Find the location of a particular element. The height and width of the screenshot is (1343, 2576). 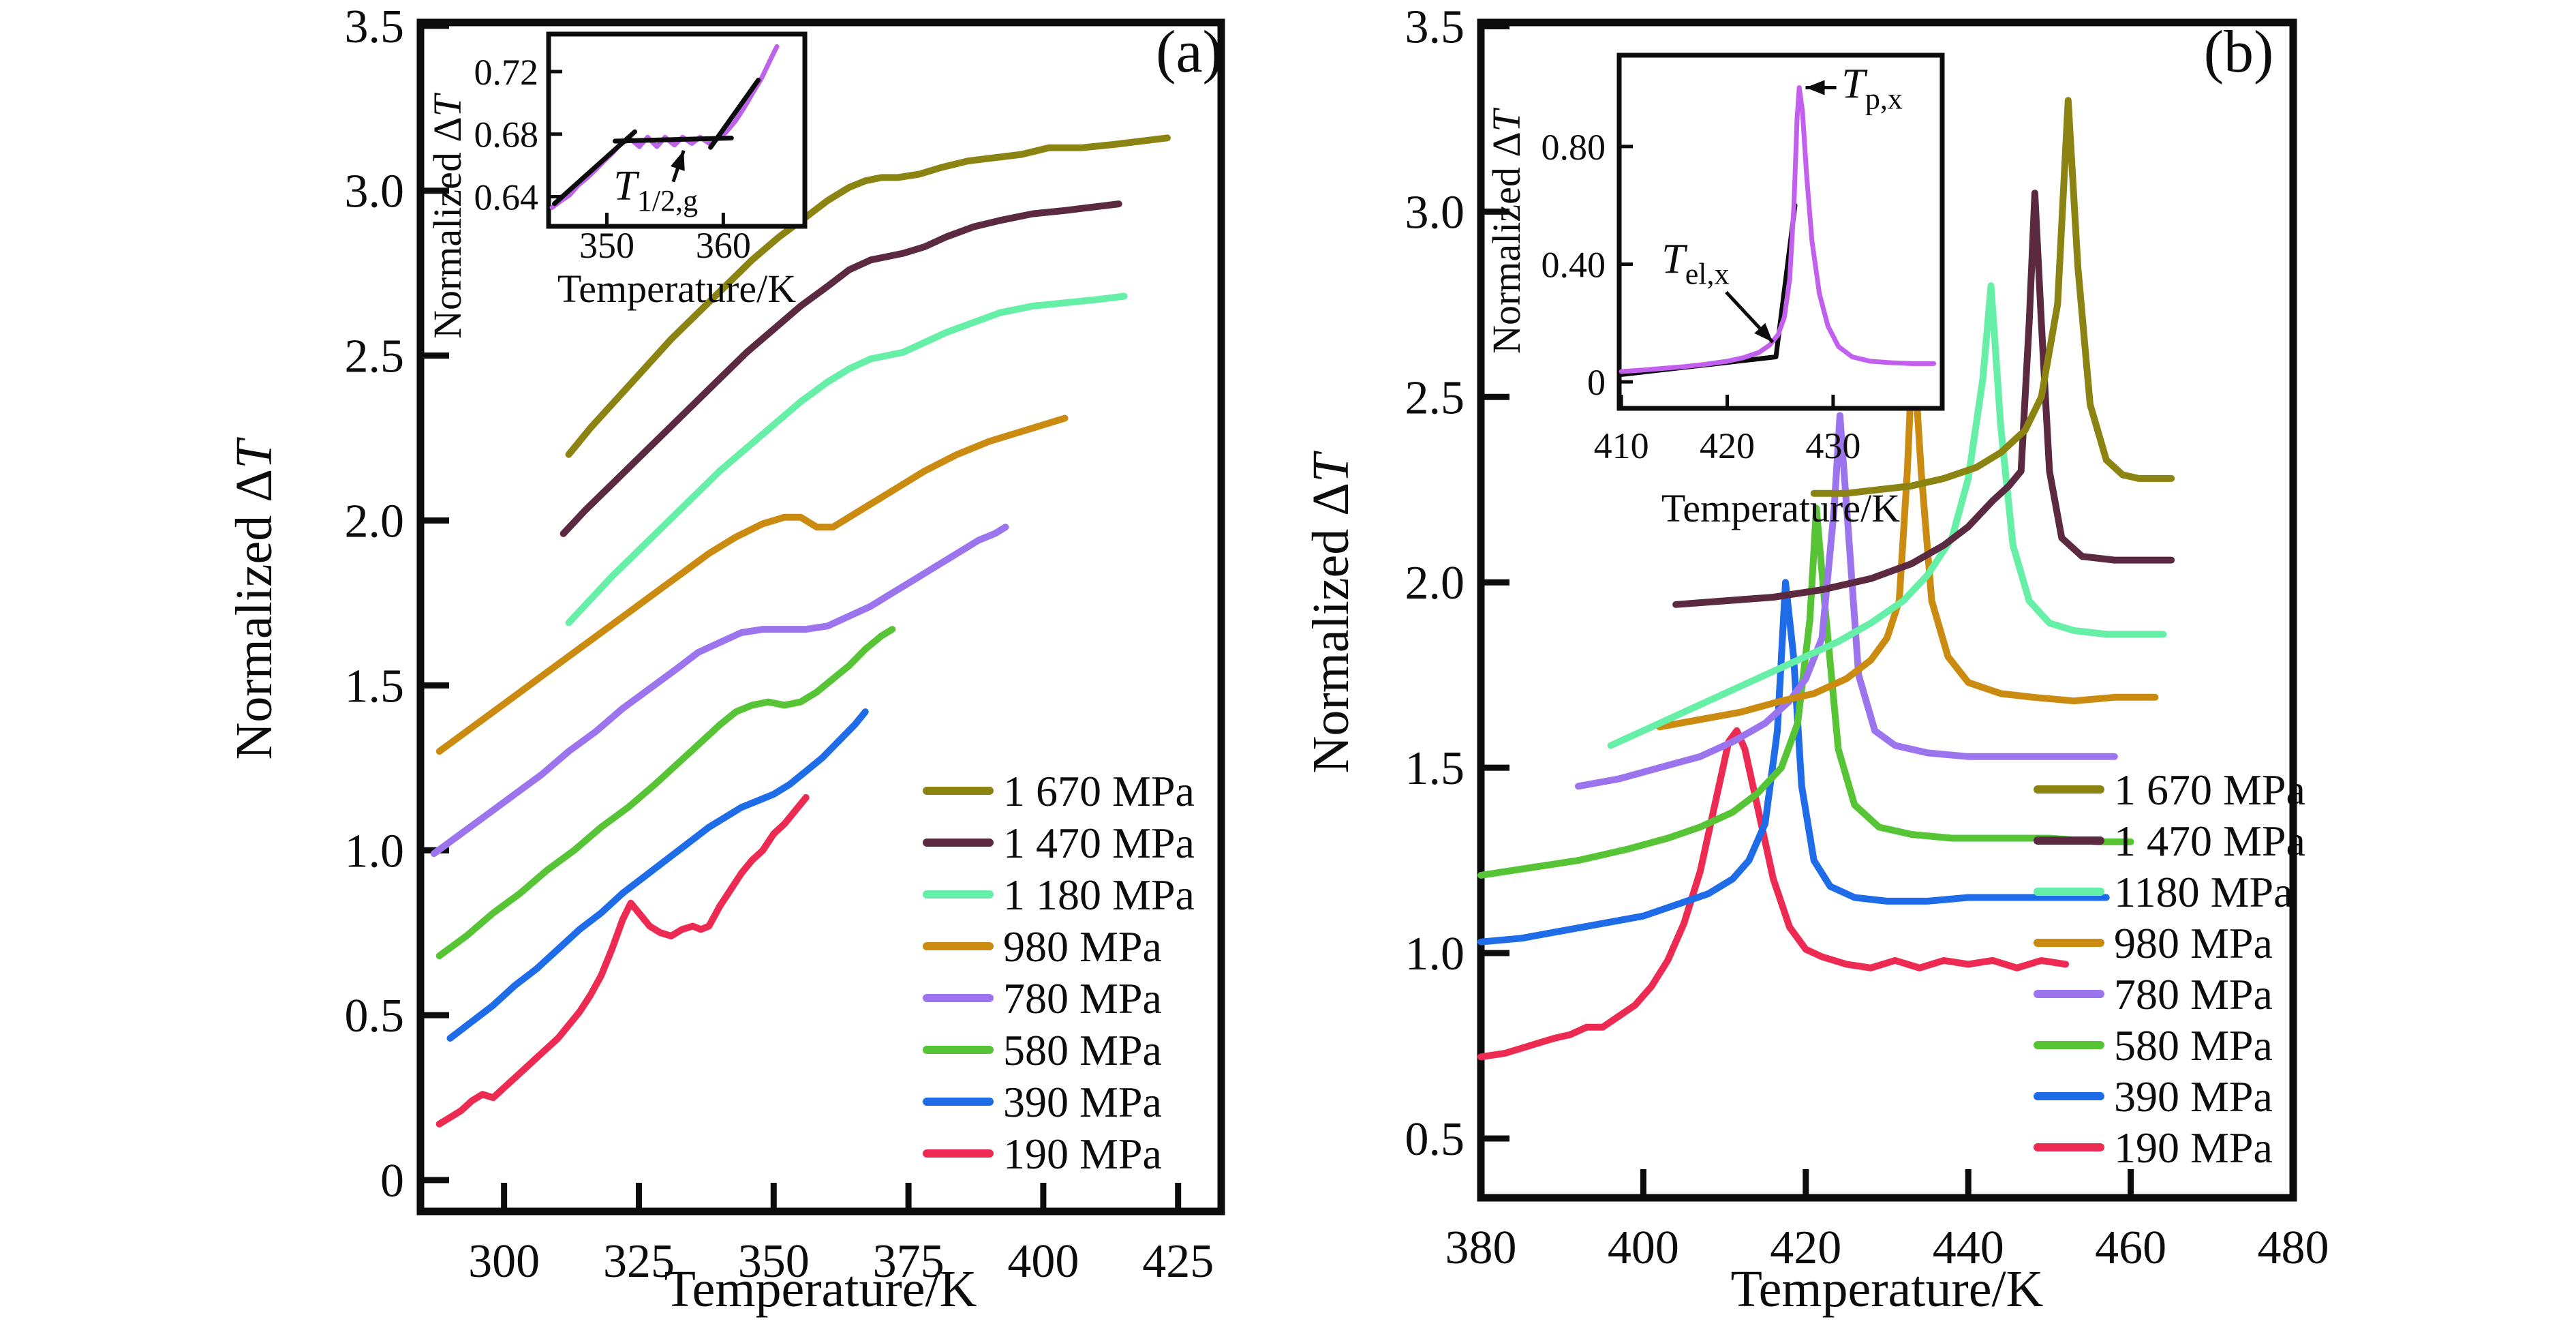

inset-y-tick-label: 0.72 is located at coordinates (507, 72).